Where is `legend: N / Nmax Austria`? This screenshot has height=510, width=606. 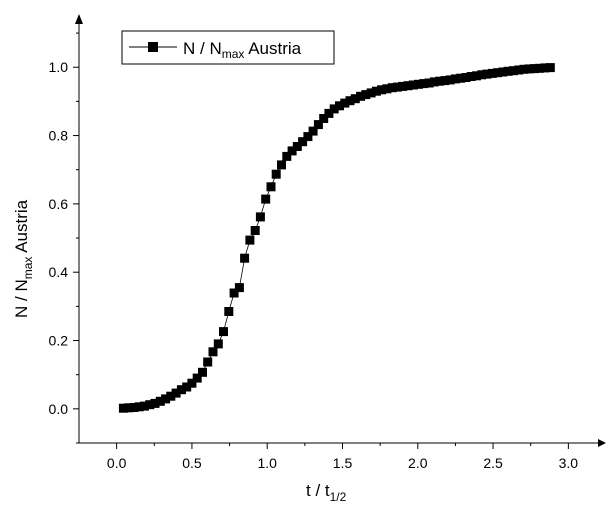
legend: N / Nmax Austria is located at coordinates (228, 47).